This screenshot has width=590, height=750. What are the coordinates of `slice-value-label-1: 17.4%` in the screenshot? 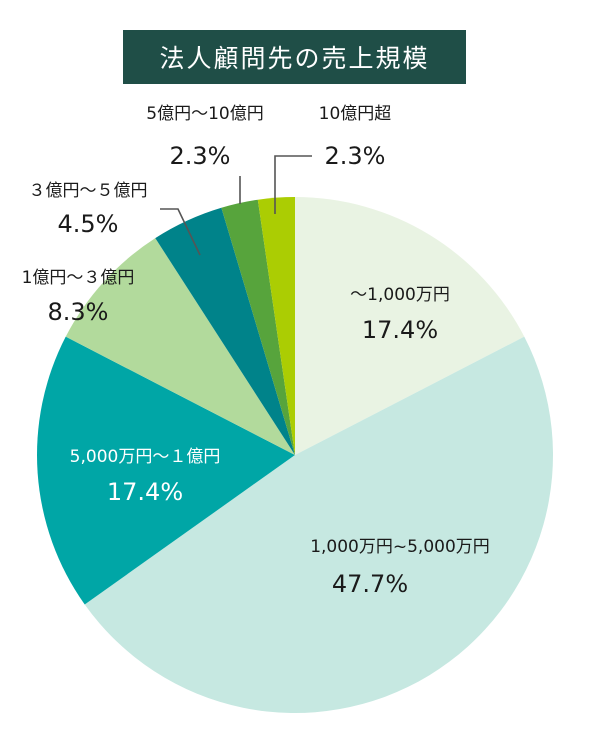 It's located at (400, 330).